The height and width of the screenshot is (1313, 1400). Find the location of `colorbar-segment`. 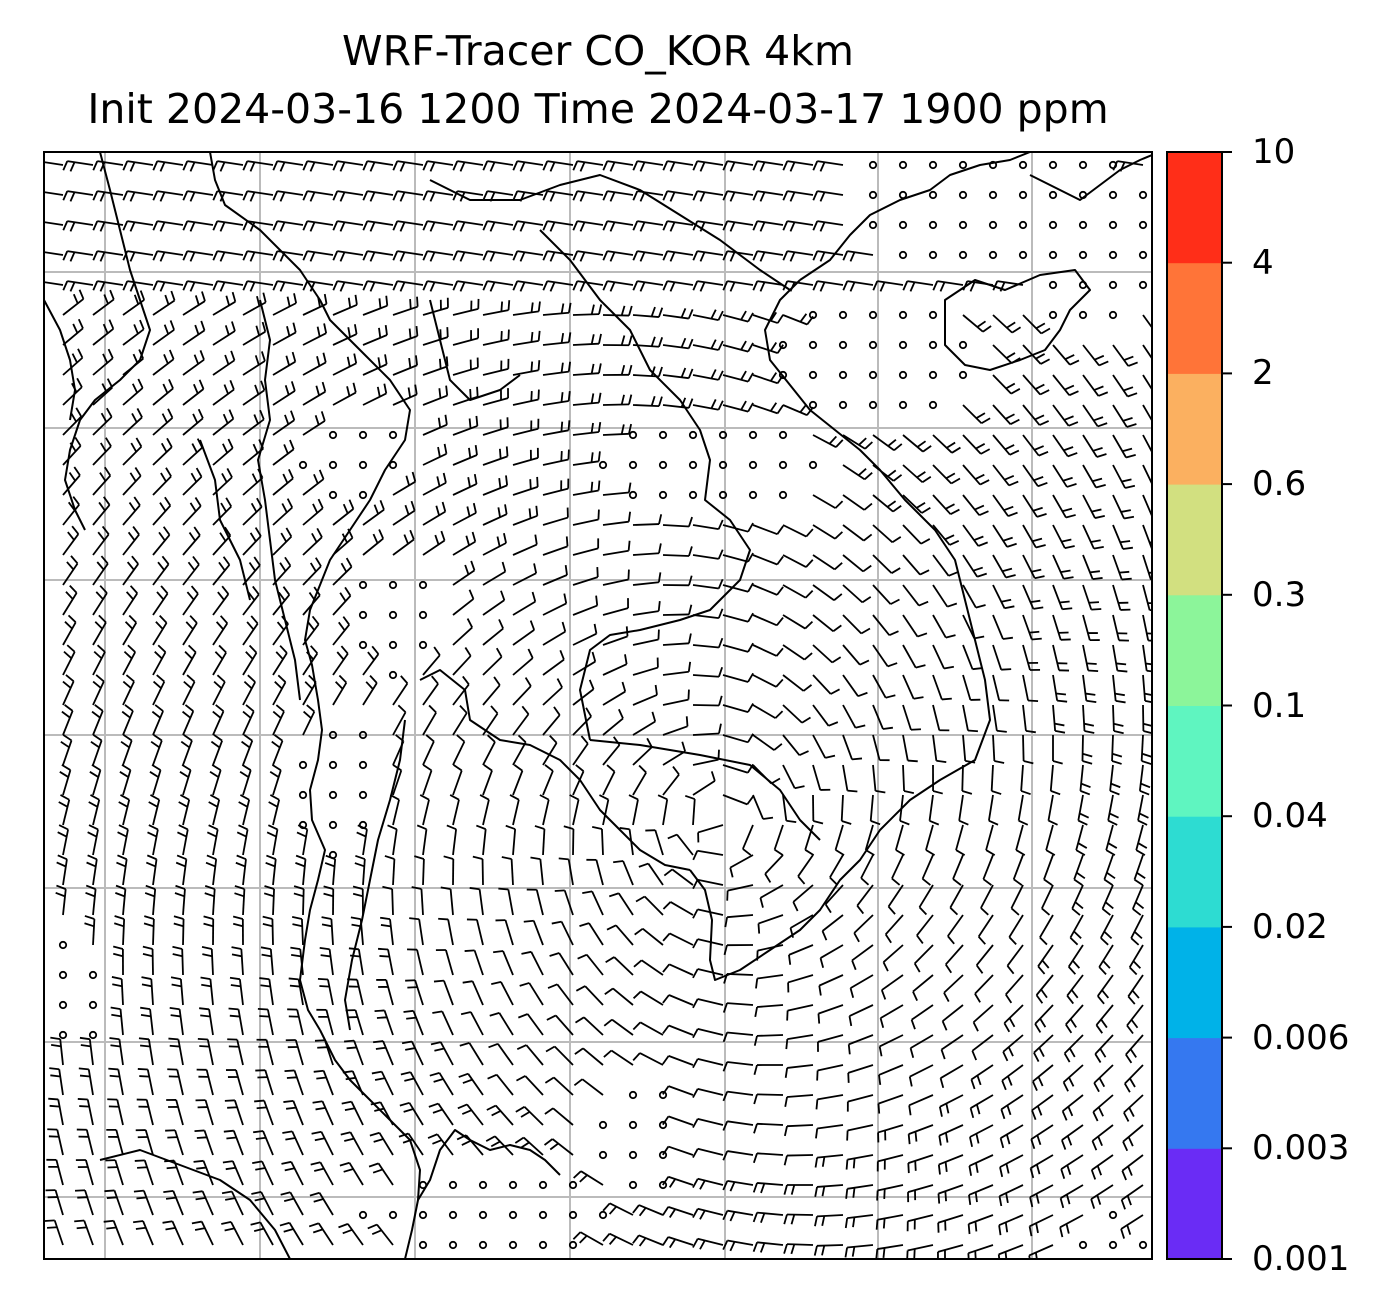

colorbar-segment is located at coordinates (1194, 1204).